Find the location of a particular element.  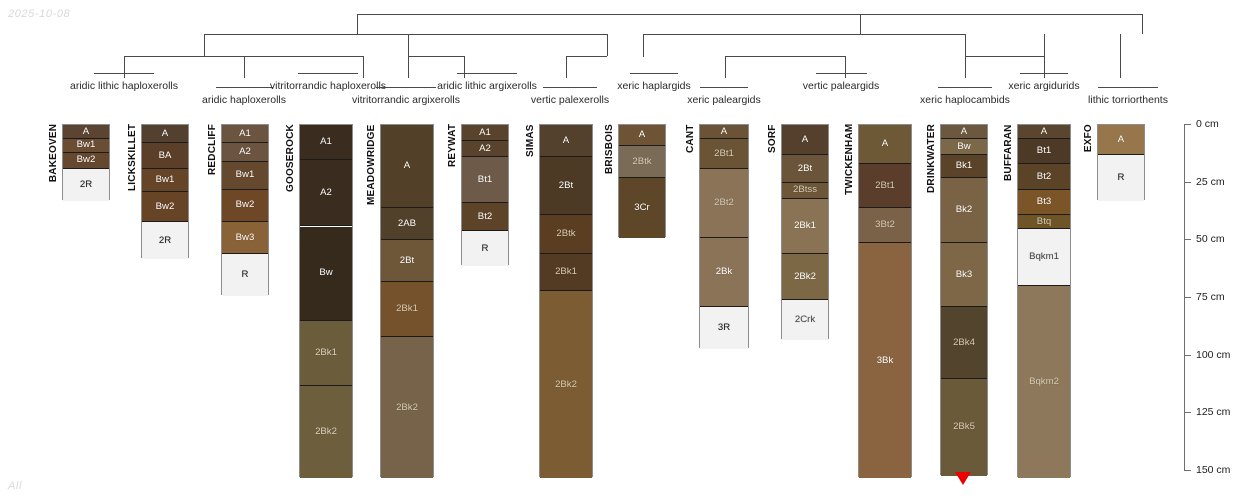

soil-profile-cant: CANT A 2Bt1 2Bt2 2Bk 3R is located at coordinates (717, 236).